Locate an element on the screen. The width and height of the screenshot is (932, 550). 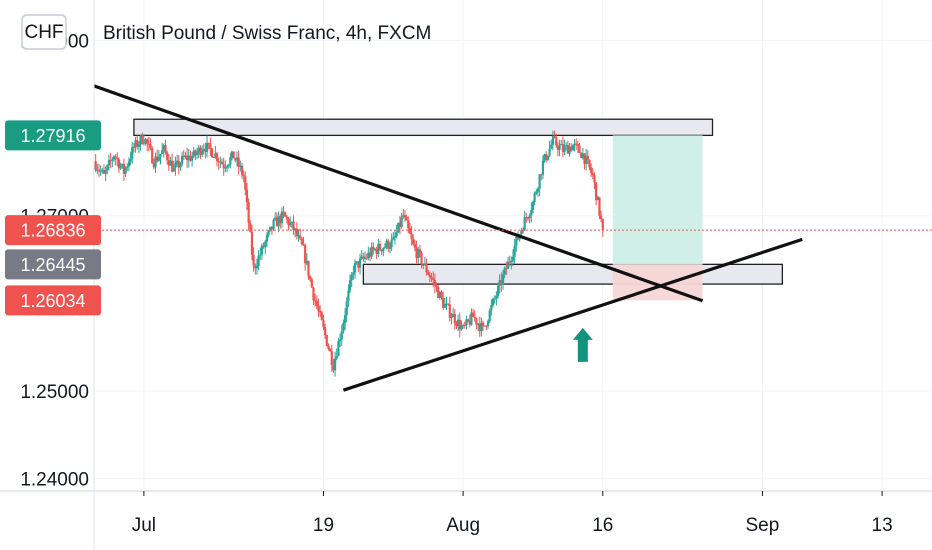
profit-area is located at coordinates (657, 200).